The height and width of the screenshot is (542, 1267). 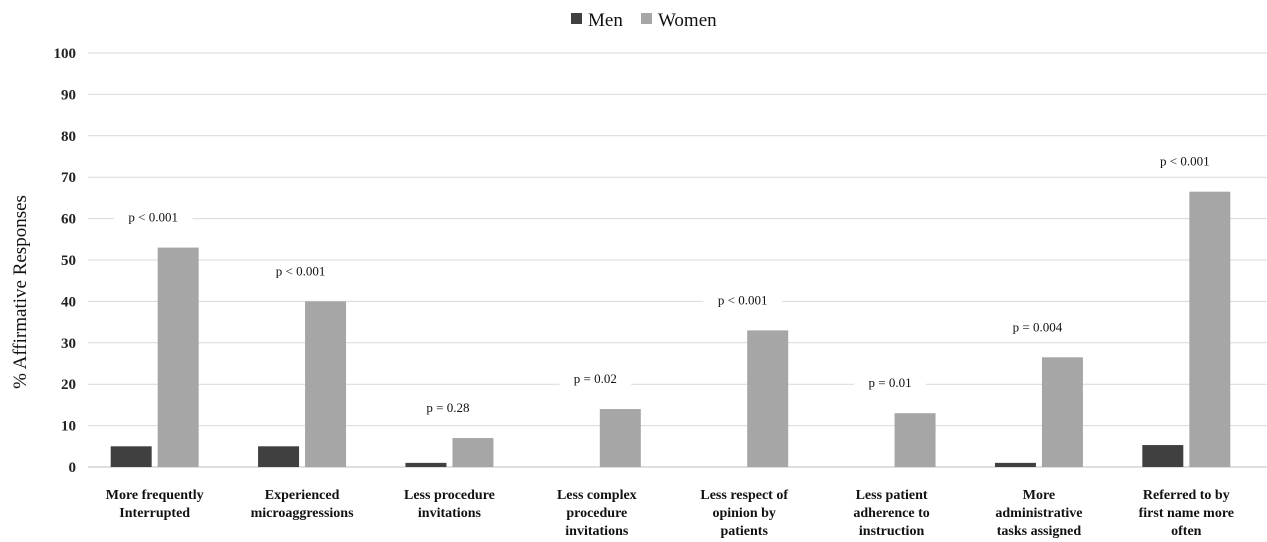 What do you see at coordinates (1038, 513) in the screenshot?
I see `x-category-label: More administrative tasks assigned` at bounding box center [1038, 513].